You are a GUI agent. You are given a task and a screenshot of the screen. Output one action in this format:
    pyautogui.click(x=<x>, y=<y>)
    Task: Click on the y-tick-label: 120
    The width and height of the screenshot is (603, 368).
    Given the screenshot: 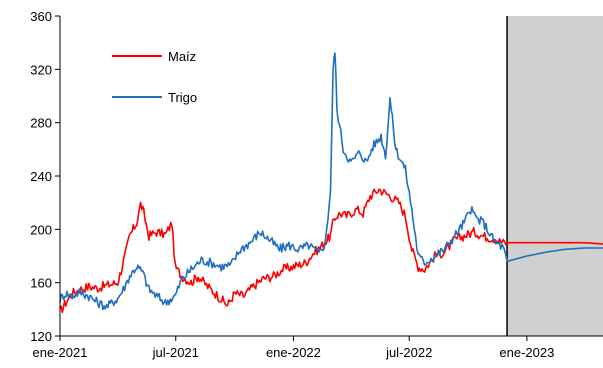 What is the action you would take?
    pyautogui.click(x=41, y=336)
    